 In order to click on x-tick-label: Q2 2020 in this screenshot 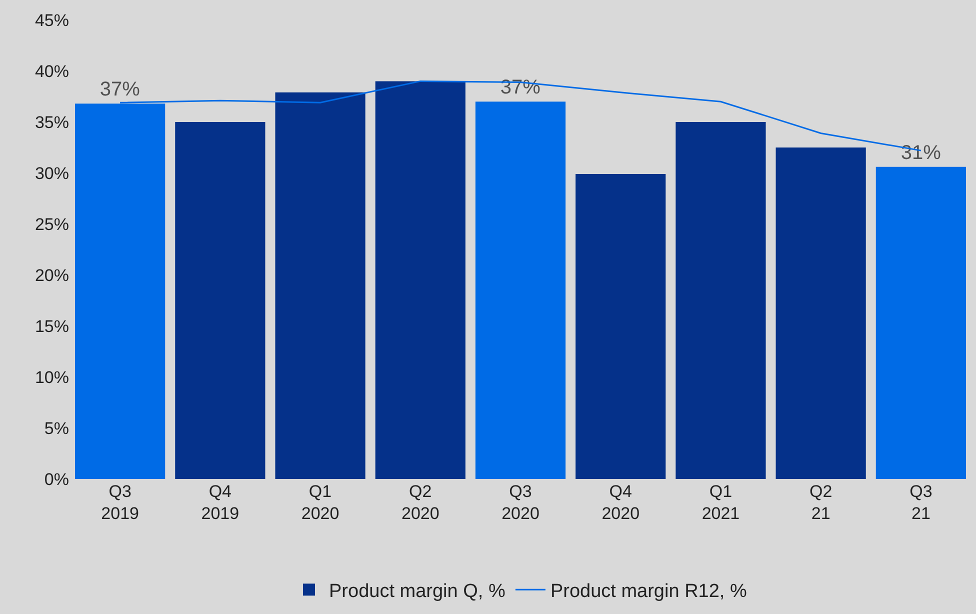, I will do `click(420, 503)`.